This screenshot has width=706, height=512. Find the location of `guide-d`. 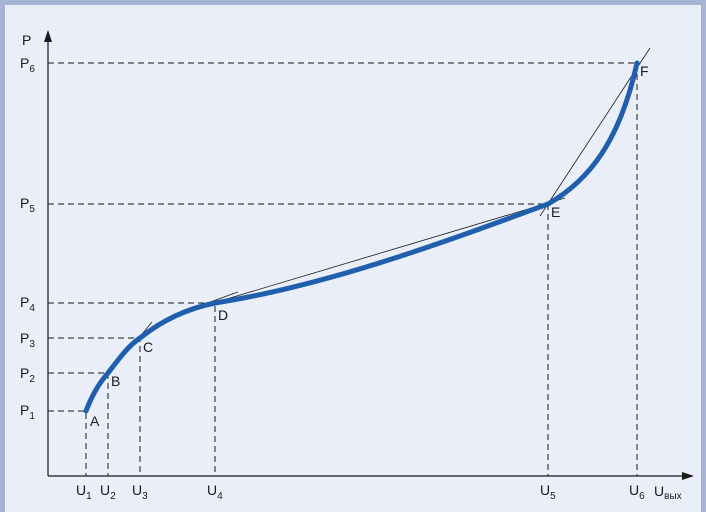

guide-d is located at coordinates (132, 389).